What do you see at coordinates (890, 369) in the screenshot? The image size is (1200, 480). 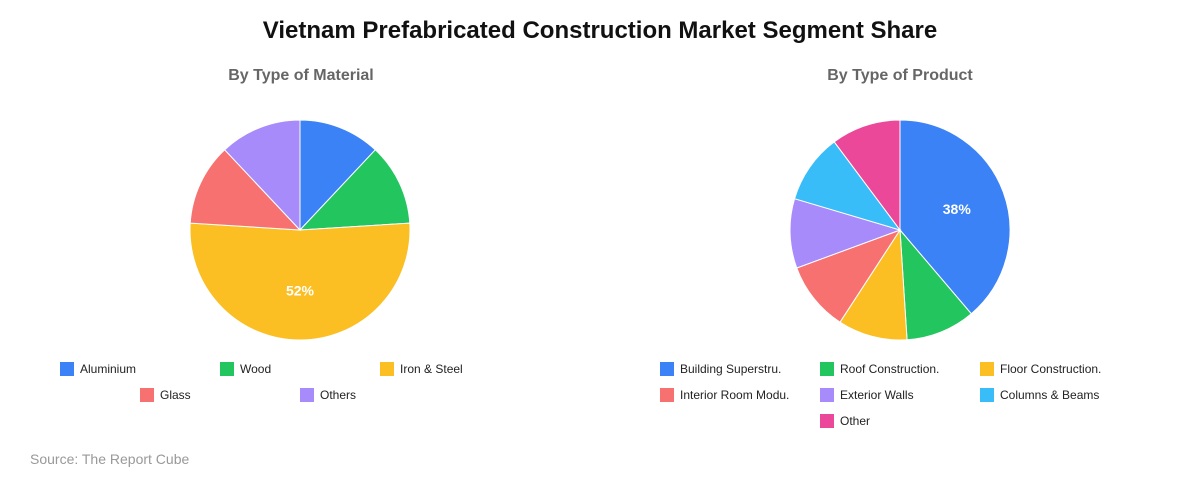 I see `legend-label: Roof Construction.` at bounding box center [890, 369].